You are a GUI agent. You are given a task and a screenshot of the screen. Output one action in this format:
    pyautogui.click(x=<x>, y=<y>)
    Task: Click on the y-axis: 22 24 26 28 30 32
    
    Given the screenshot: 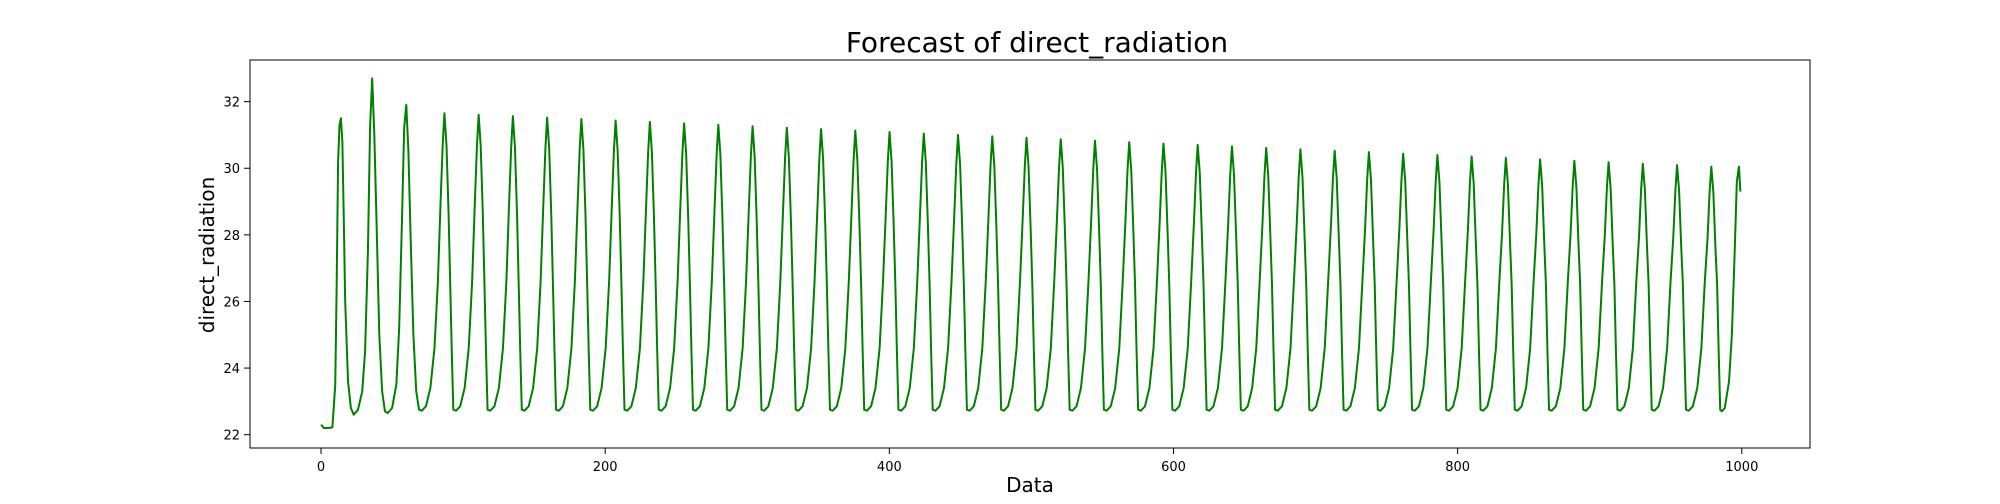 What is the action you would take?
    pyautogui.click(x=236, y=270)
    